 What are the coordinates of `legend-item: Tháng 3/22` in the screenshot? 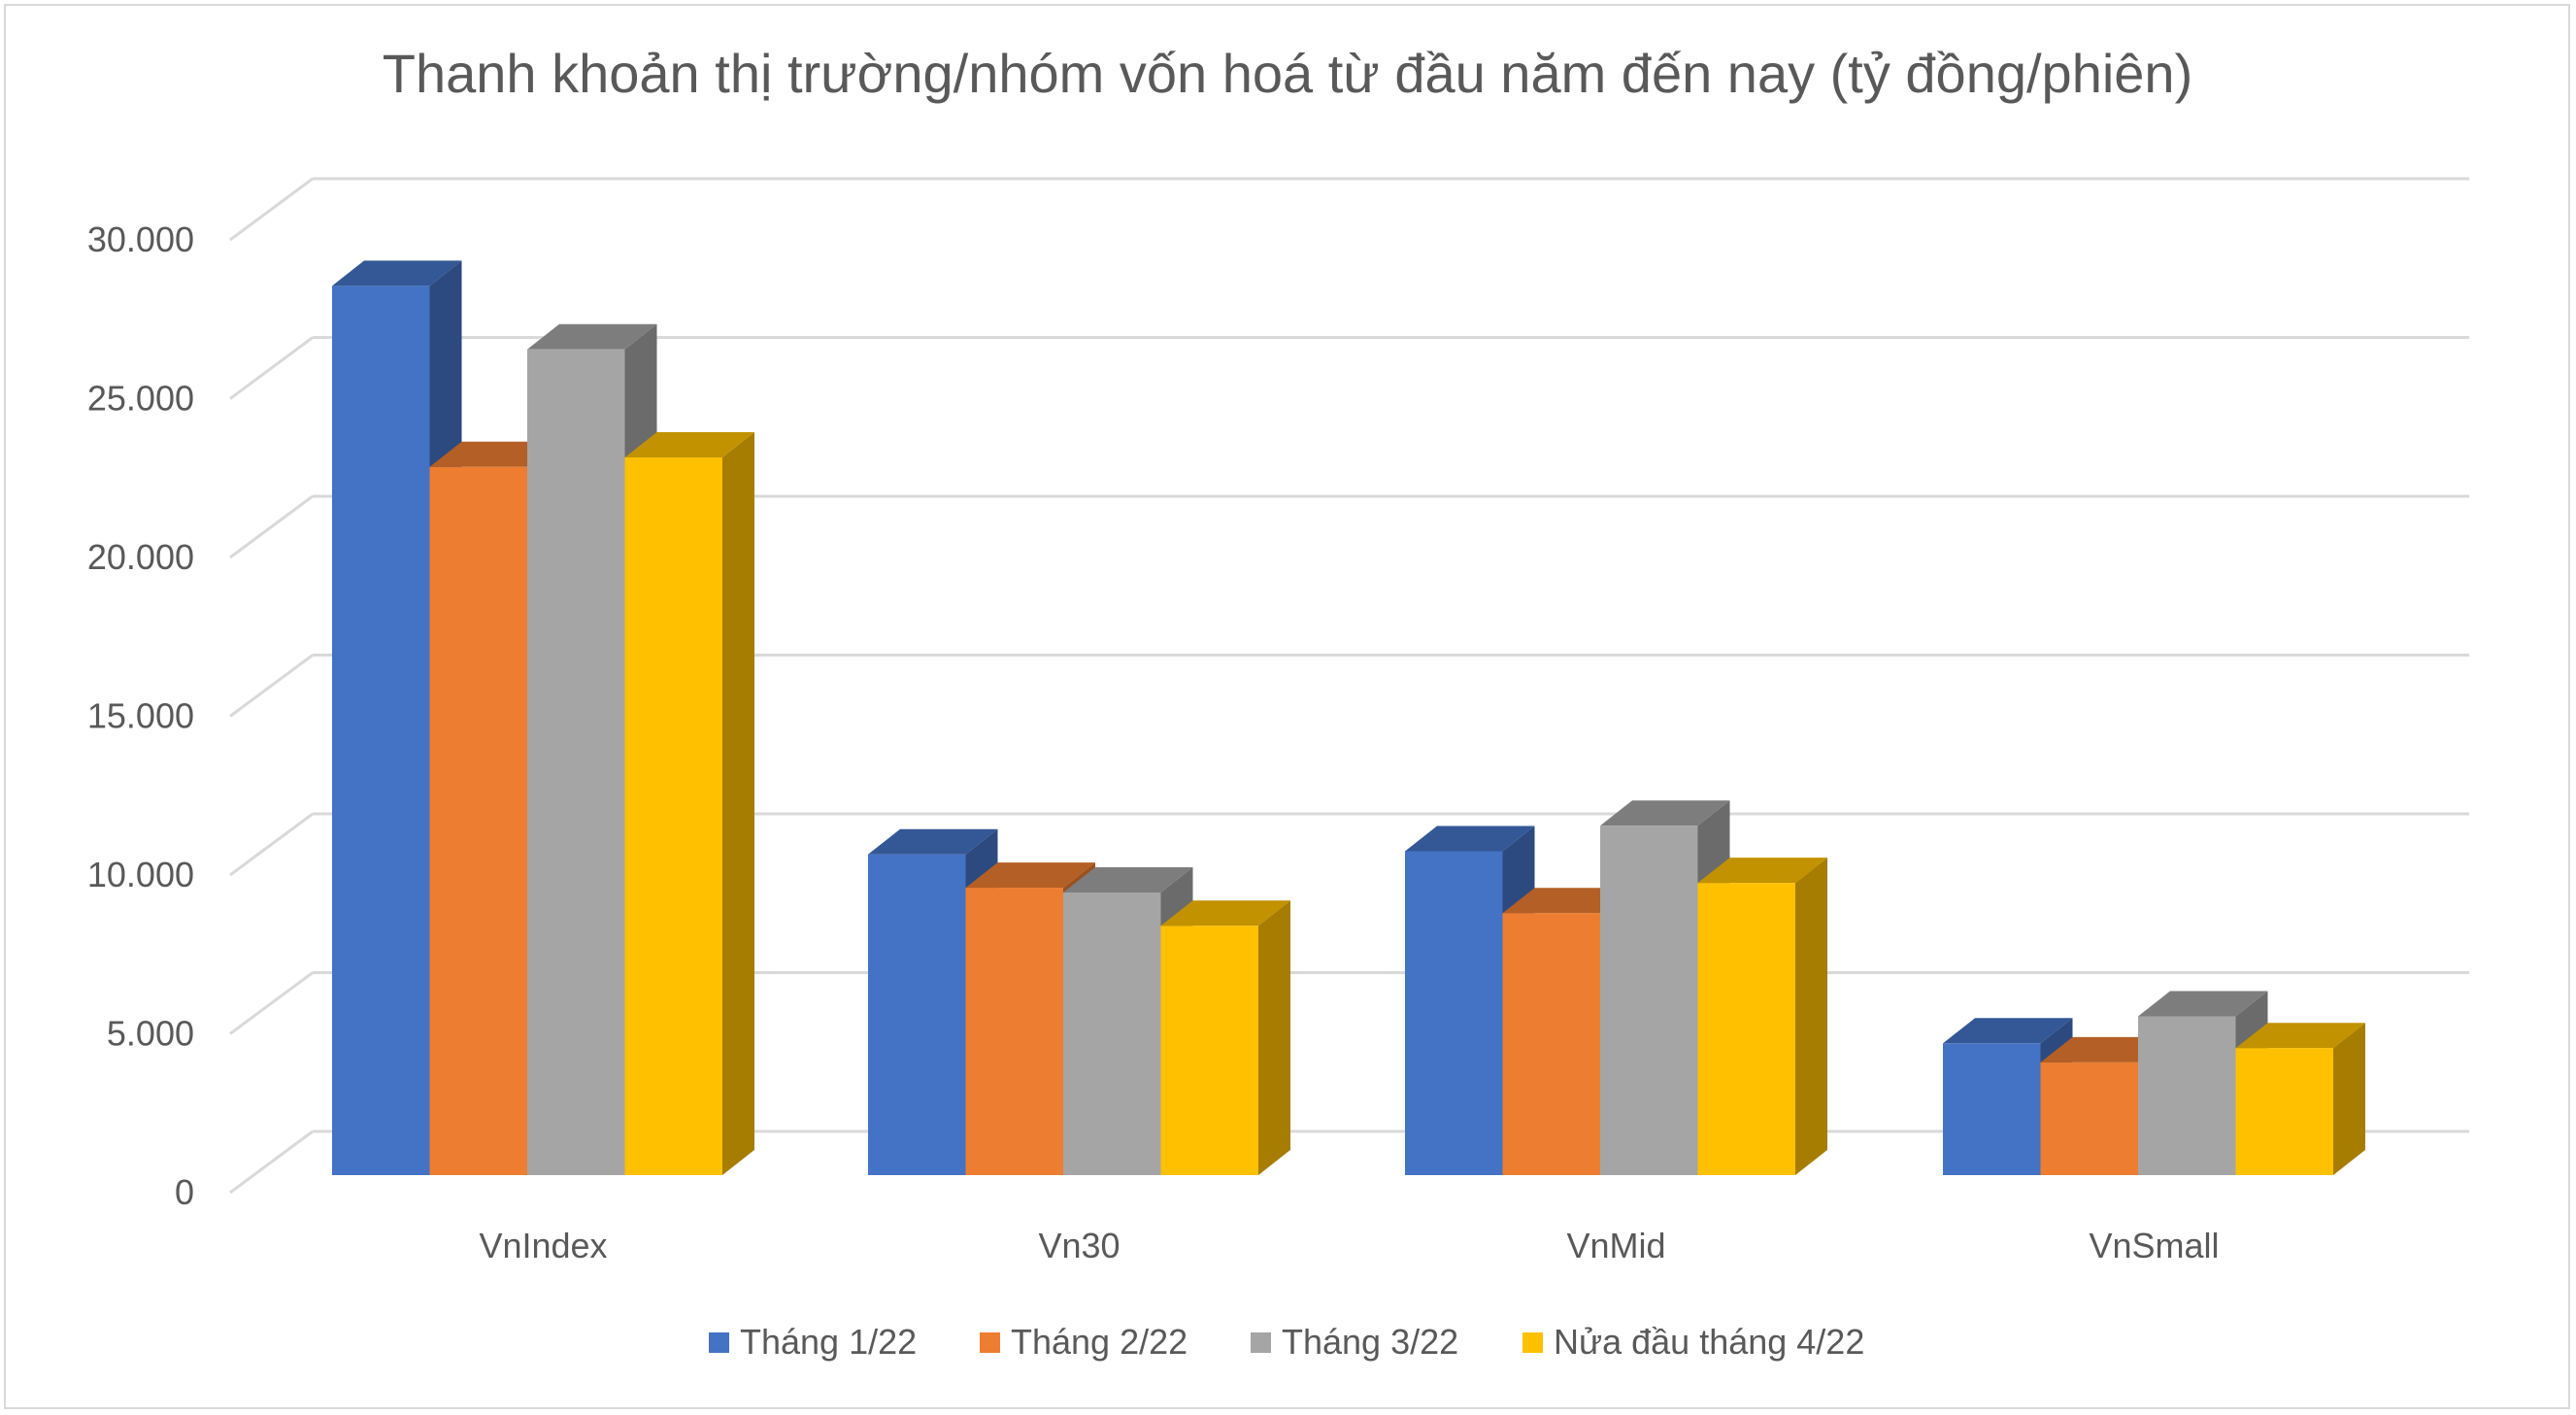 It's located at (1354, 1342).